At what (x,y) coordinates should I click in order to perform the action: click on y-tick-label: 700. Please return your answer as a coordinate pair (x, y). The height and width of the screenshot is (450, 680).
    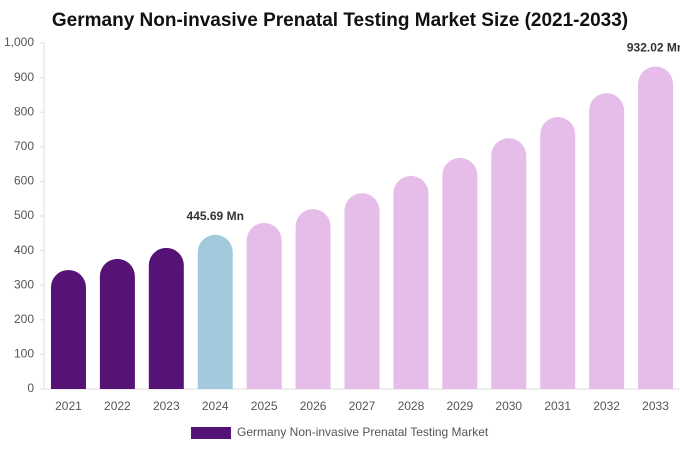
    Looking at the image, I should click on (24, 146).